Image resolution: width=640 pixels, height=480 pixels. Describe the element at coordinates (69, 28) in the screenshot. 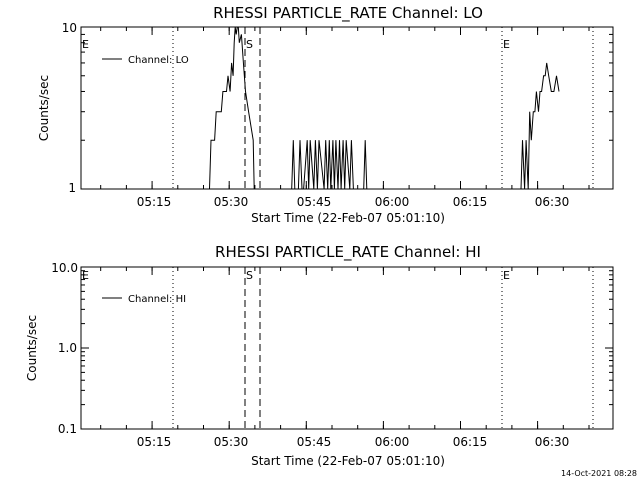

I see `panel-lo-ytick-label: 10` at that location.